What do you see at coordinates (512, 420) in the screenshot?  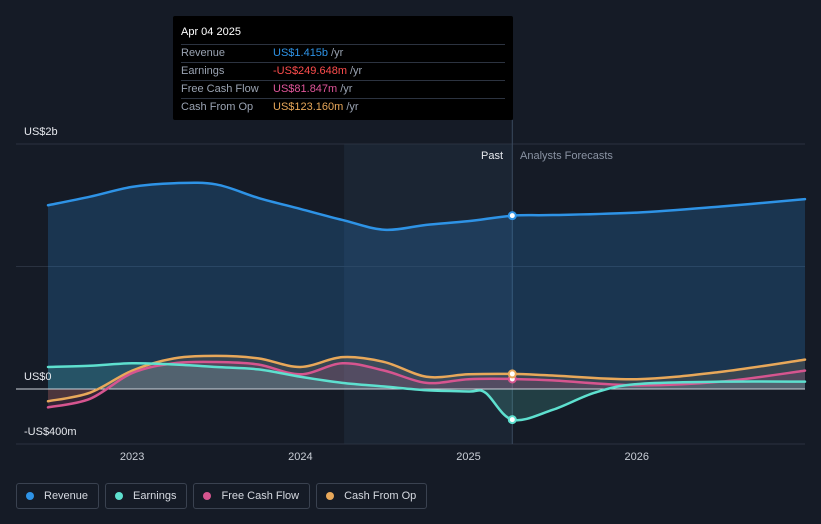 I see `marker-point-earnings` at bounding box center [512, 420].